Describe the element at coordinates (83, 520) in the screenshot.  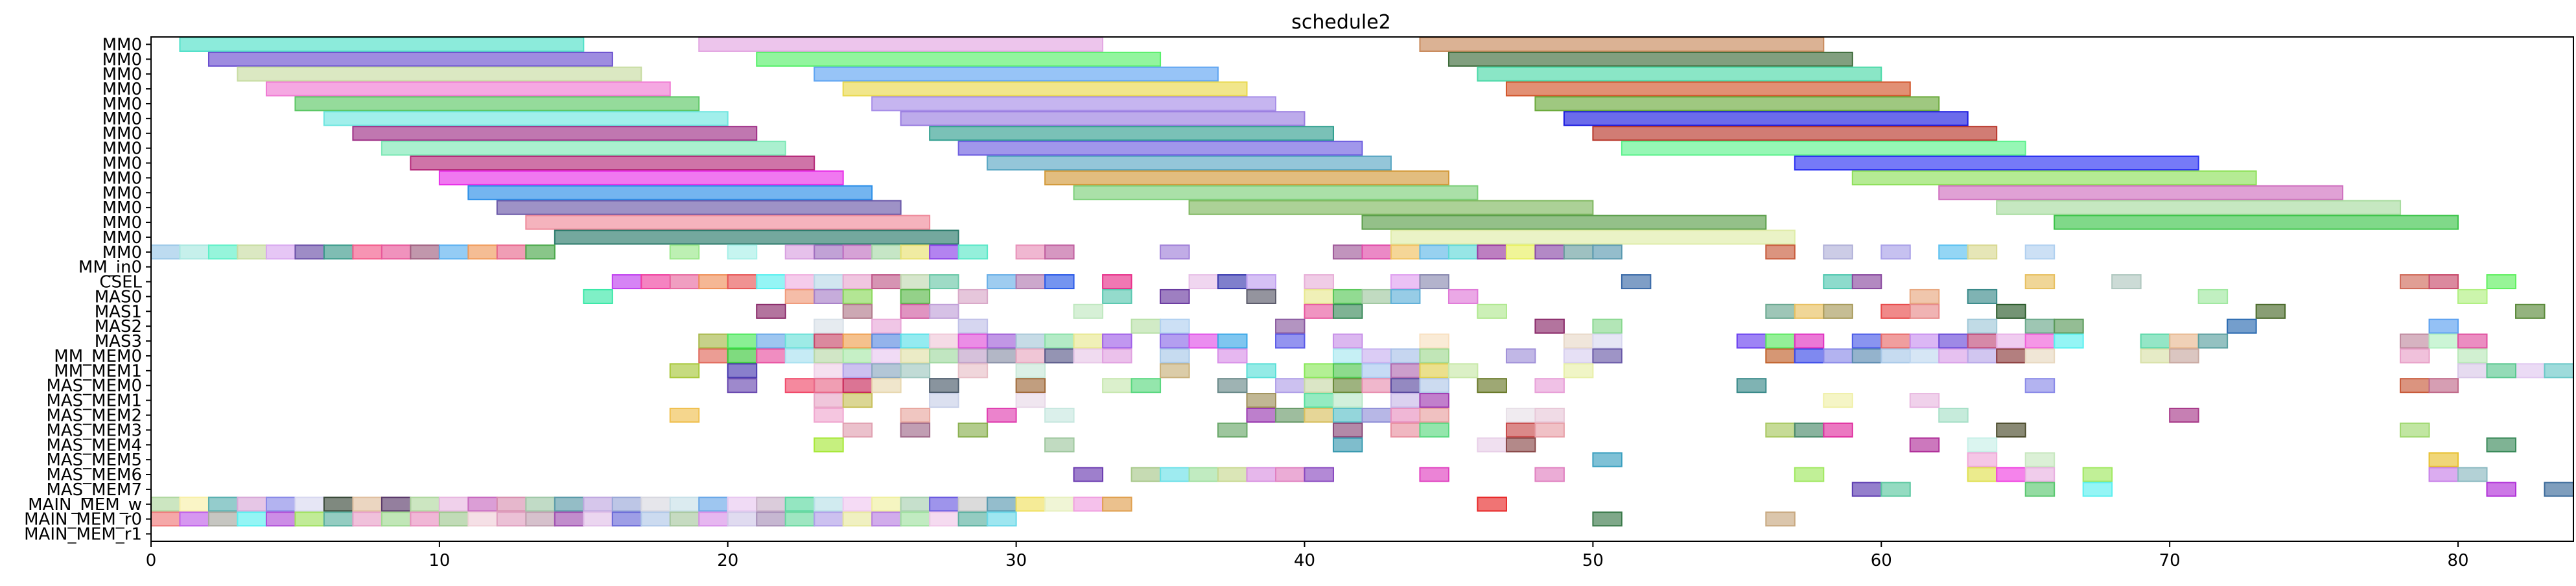
I see `y-tick-label: MAIN_MEM_r0` at that location.